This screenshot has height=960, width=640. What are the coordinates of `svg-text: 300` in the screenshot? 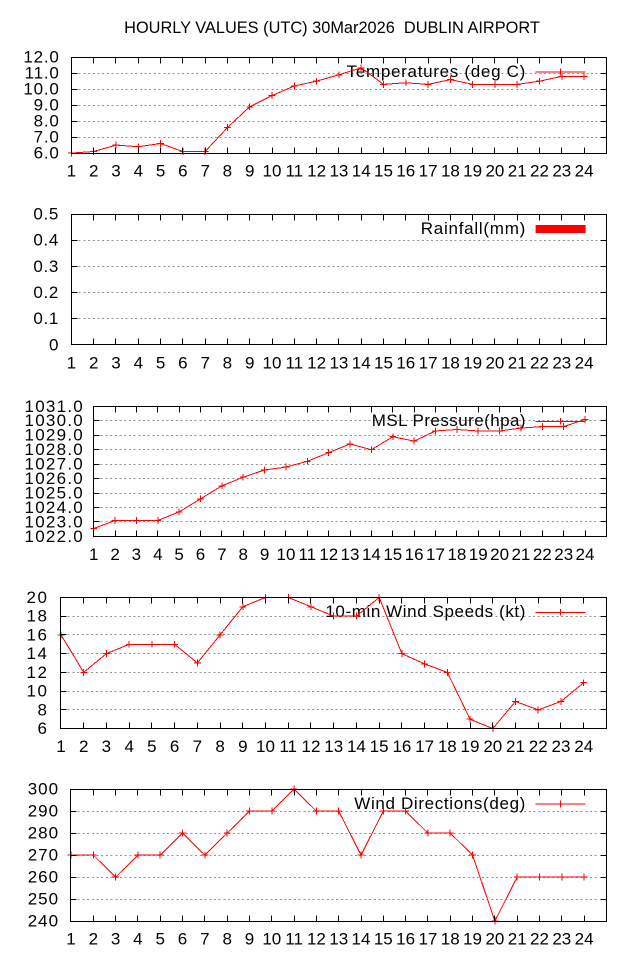 It's located at (43, 789).